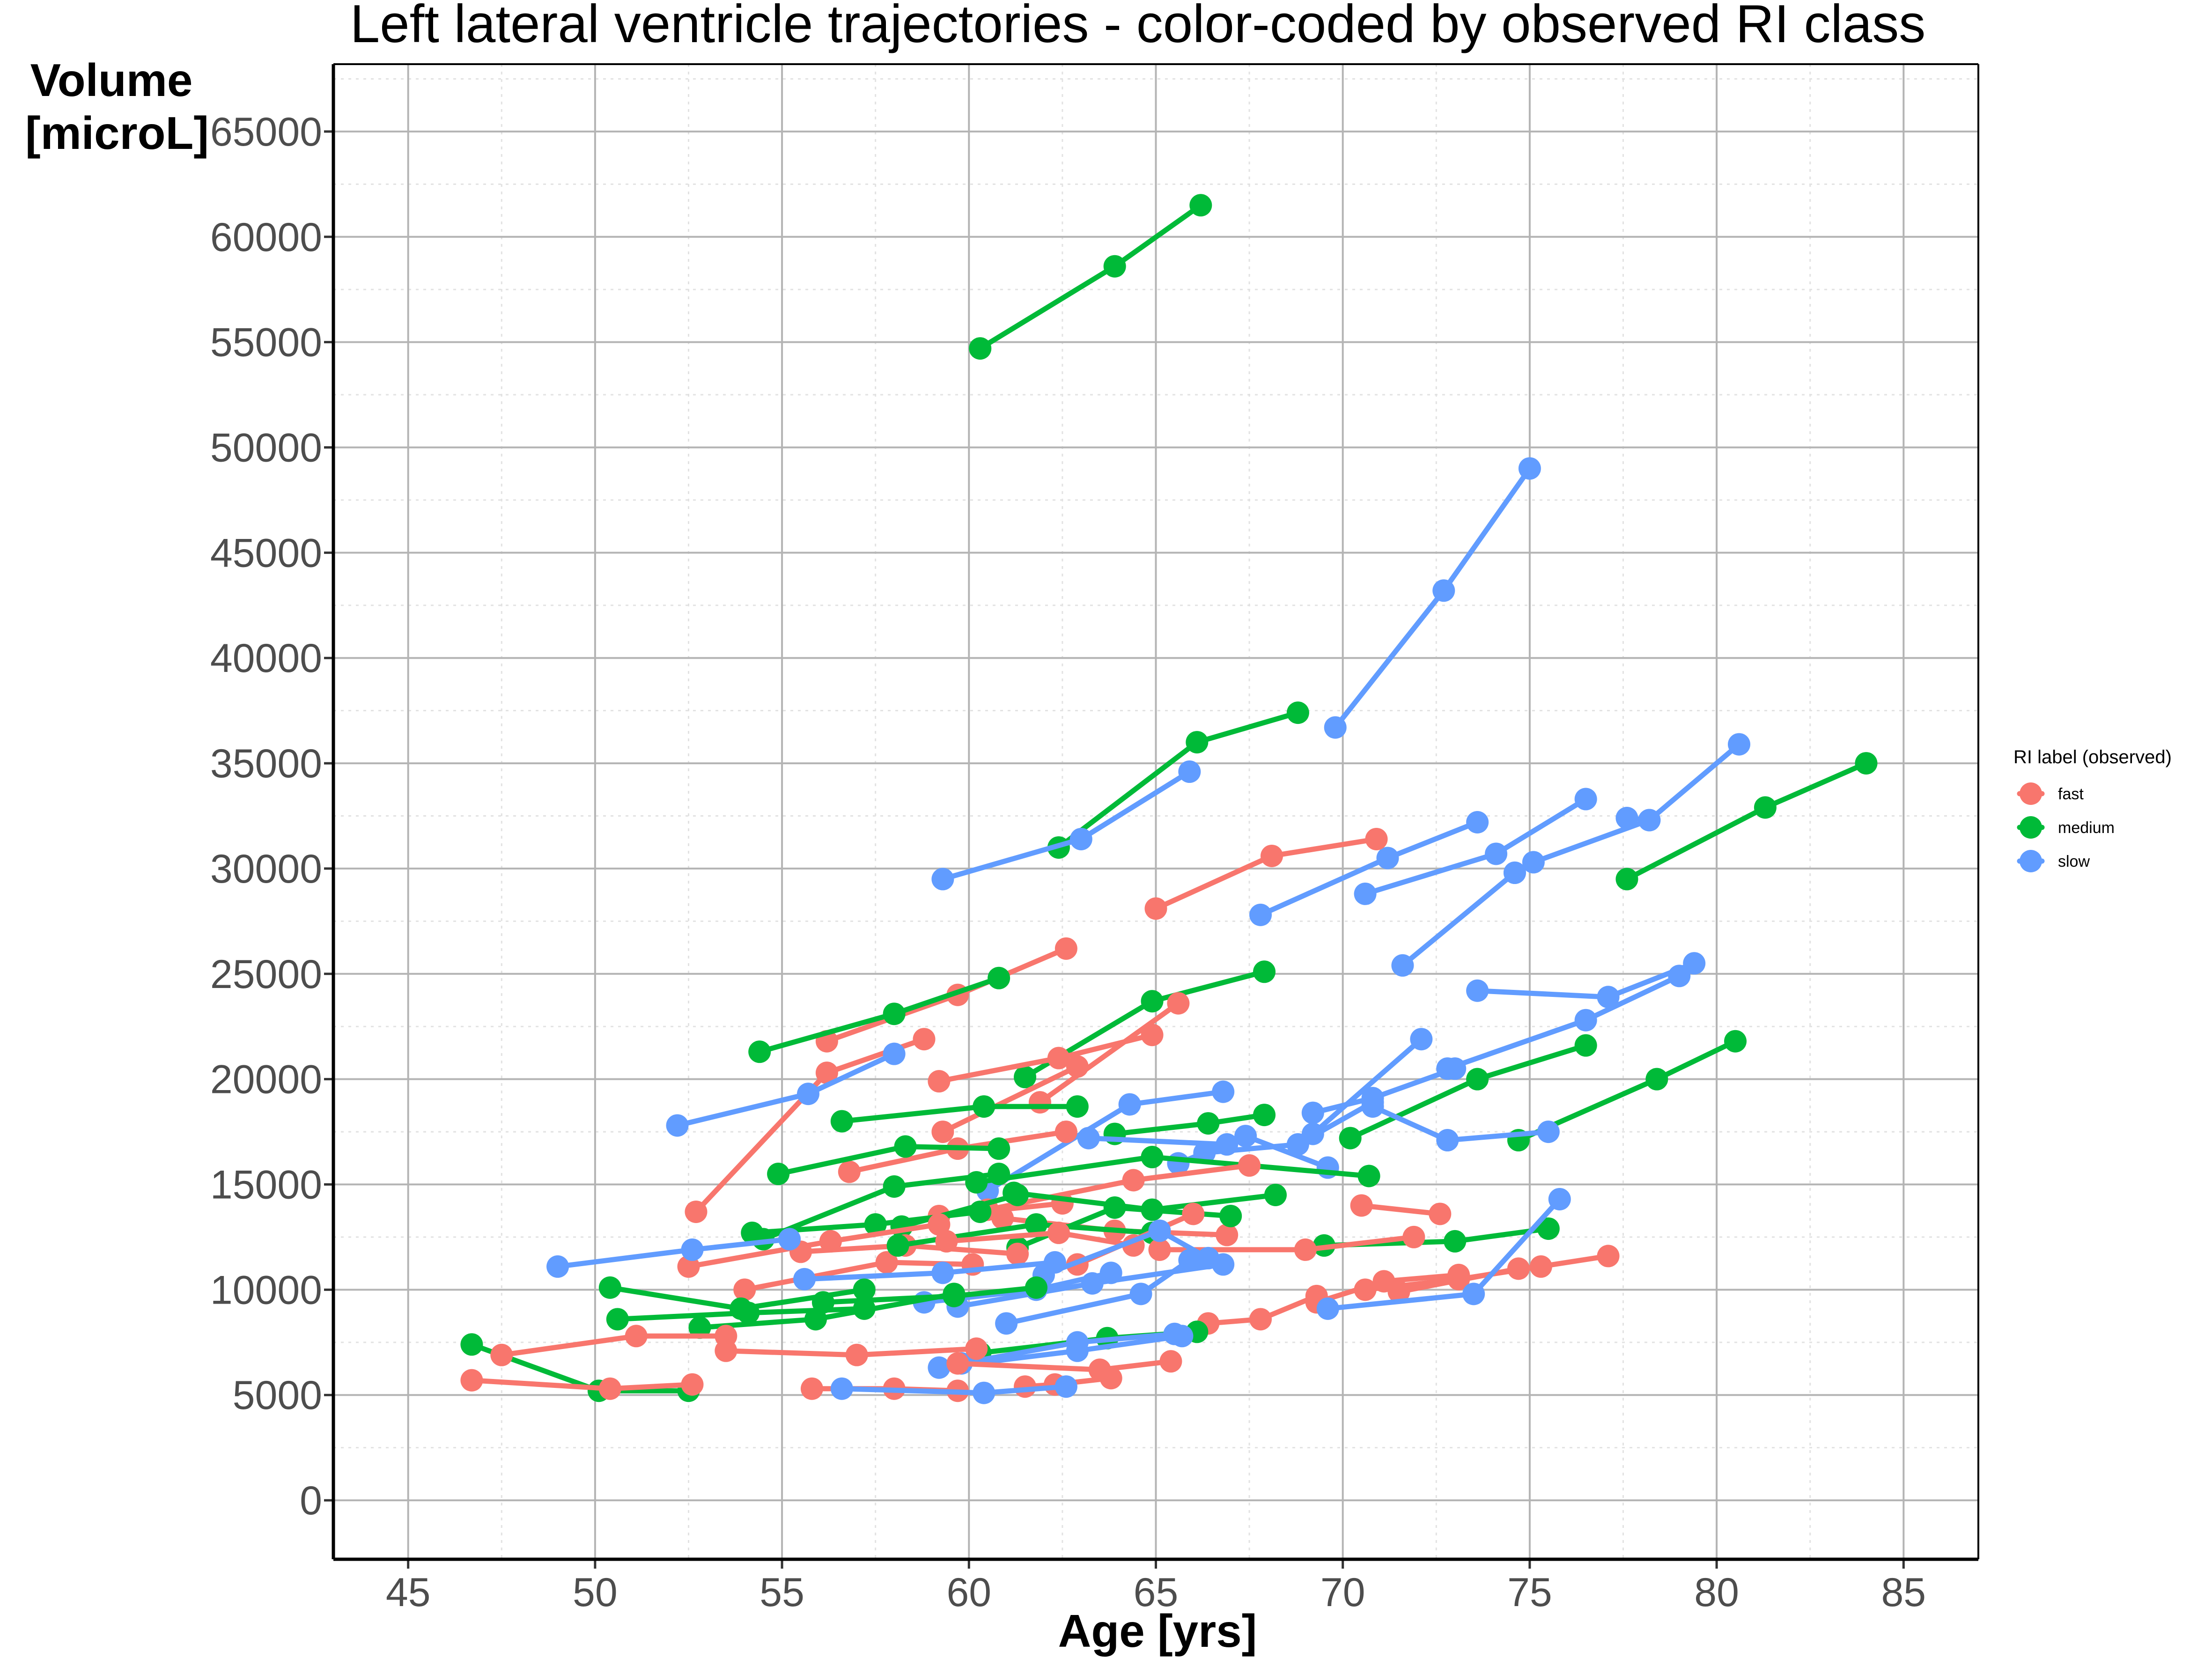 The height and width of the screenshot is (1659, 2212). I want to click on y-tick-label: 45000, so click(266, 553).